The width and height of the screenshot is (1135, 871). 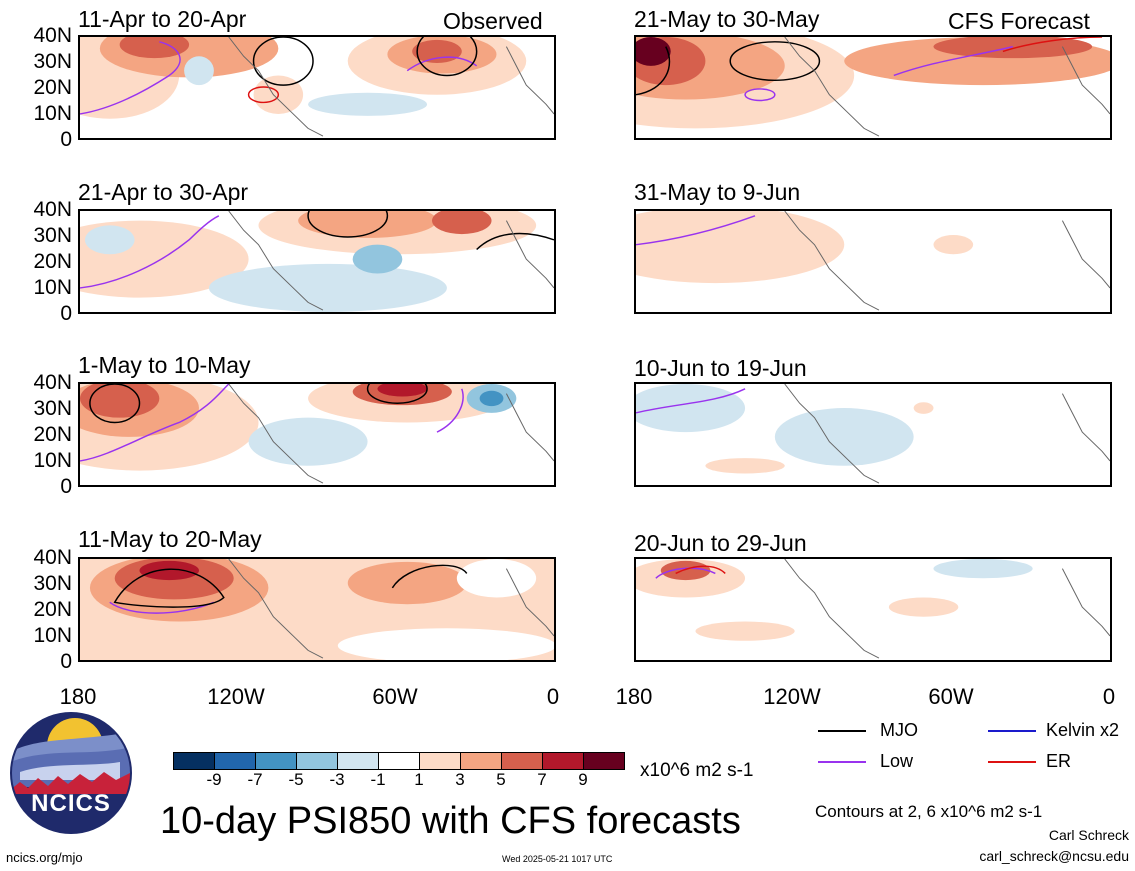 What do you see at coordinates (164, 365) in the screenshot?
I see `panel-title-l2: 1-May to 10-May` at bounding box center [164, 365].